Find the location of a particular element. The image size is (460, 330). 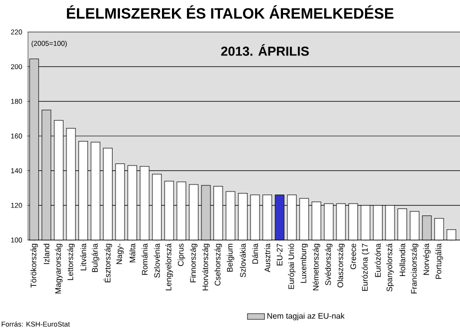

x-tick-label: Nagy- is located at coordinates (120, 254).